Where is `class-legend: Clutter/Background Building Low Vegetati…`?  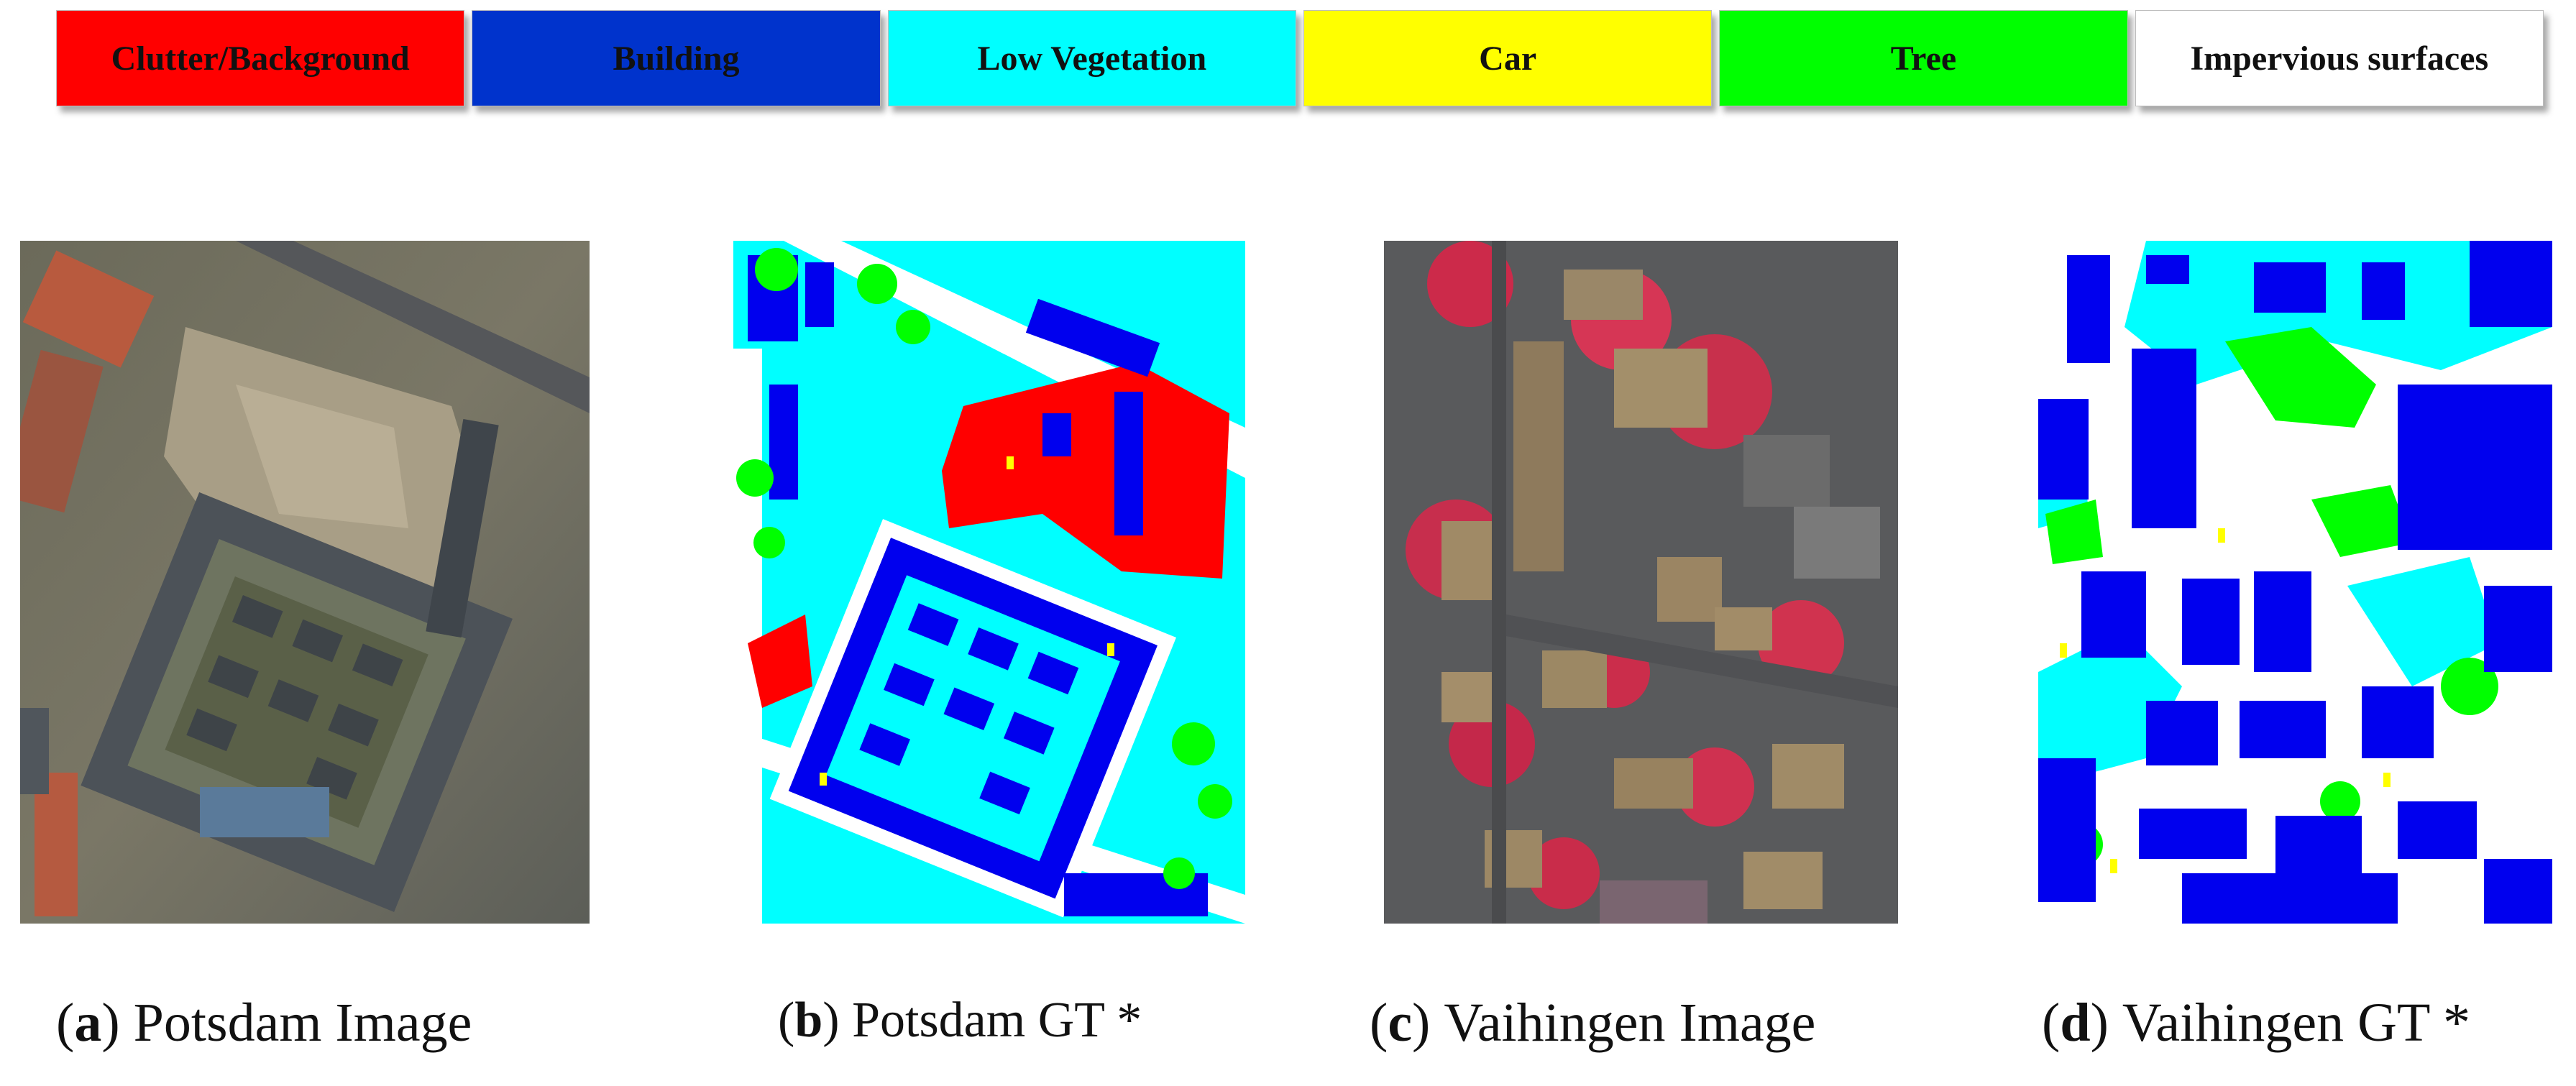 class-legend: Clutter/Background Building Low Vegetati… is located at coordinates (1300, 60).